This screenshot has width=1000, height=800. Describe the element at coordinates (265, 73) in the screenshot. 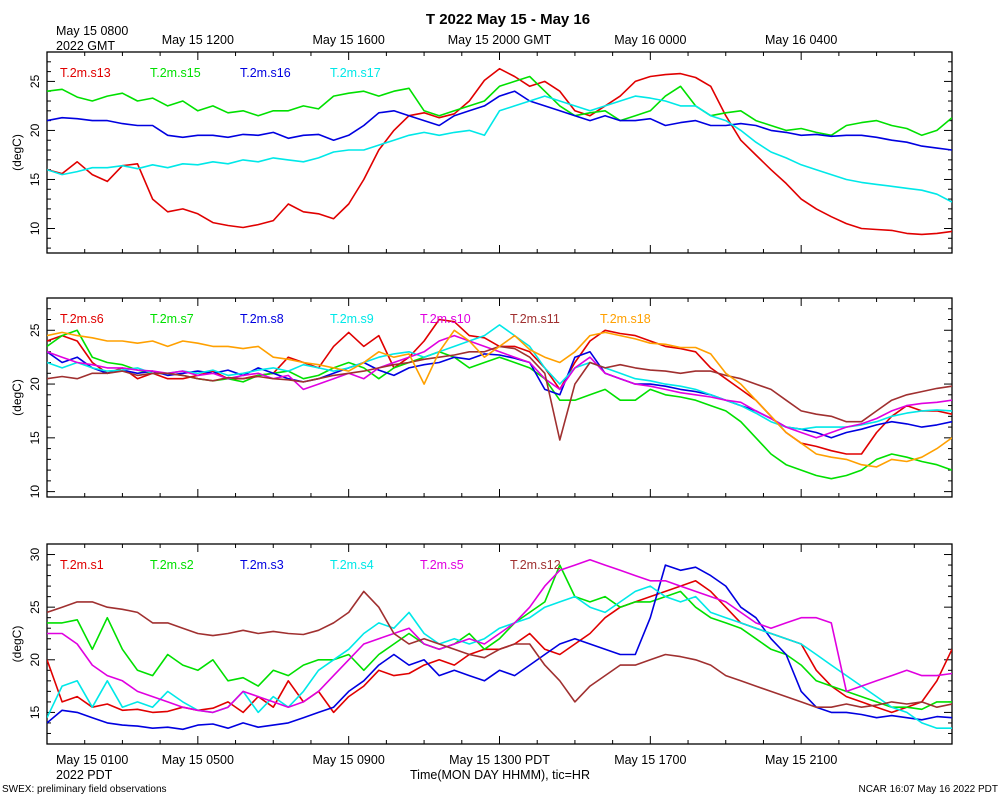

I see `legend-label-T.2m.s16: T.2m.s16` at that location.